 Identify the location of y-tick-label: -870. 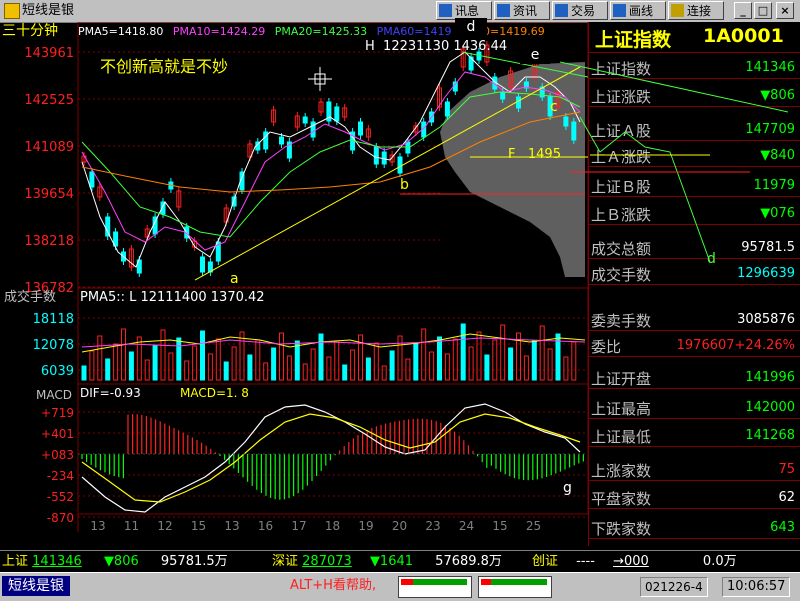
(60, 518).